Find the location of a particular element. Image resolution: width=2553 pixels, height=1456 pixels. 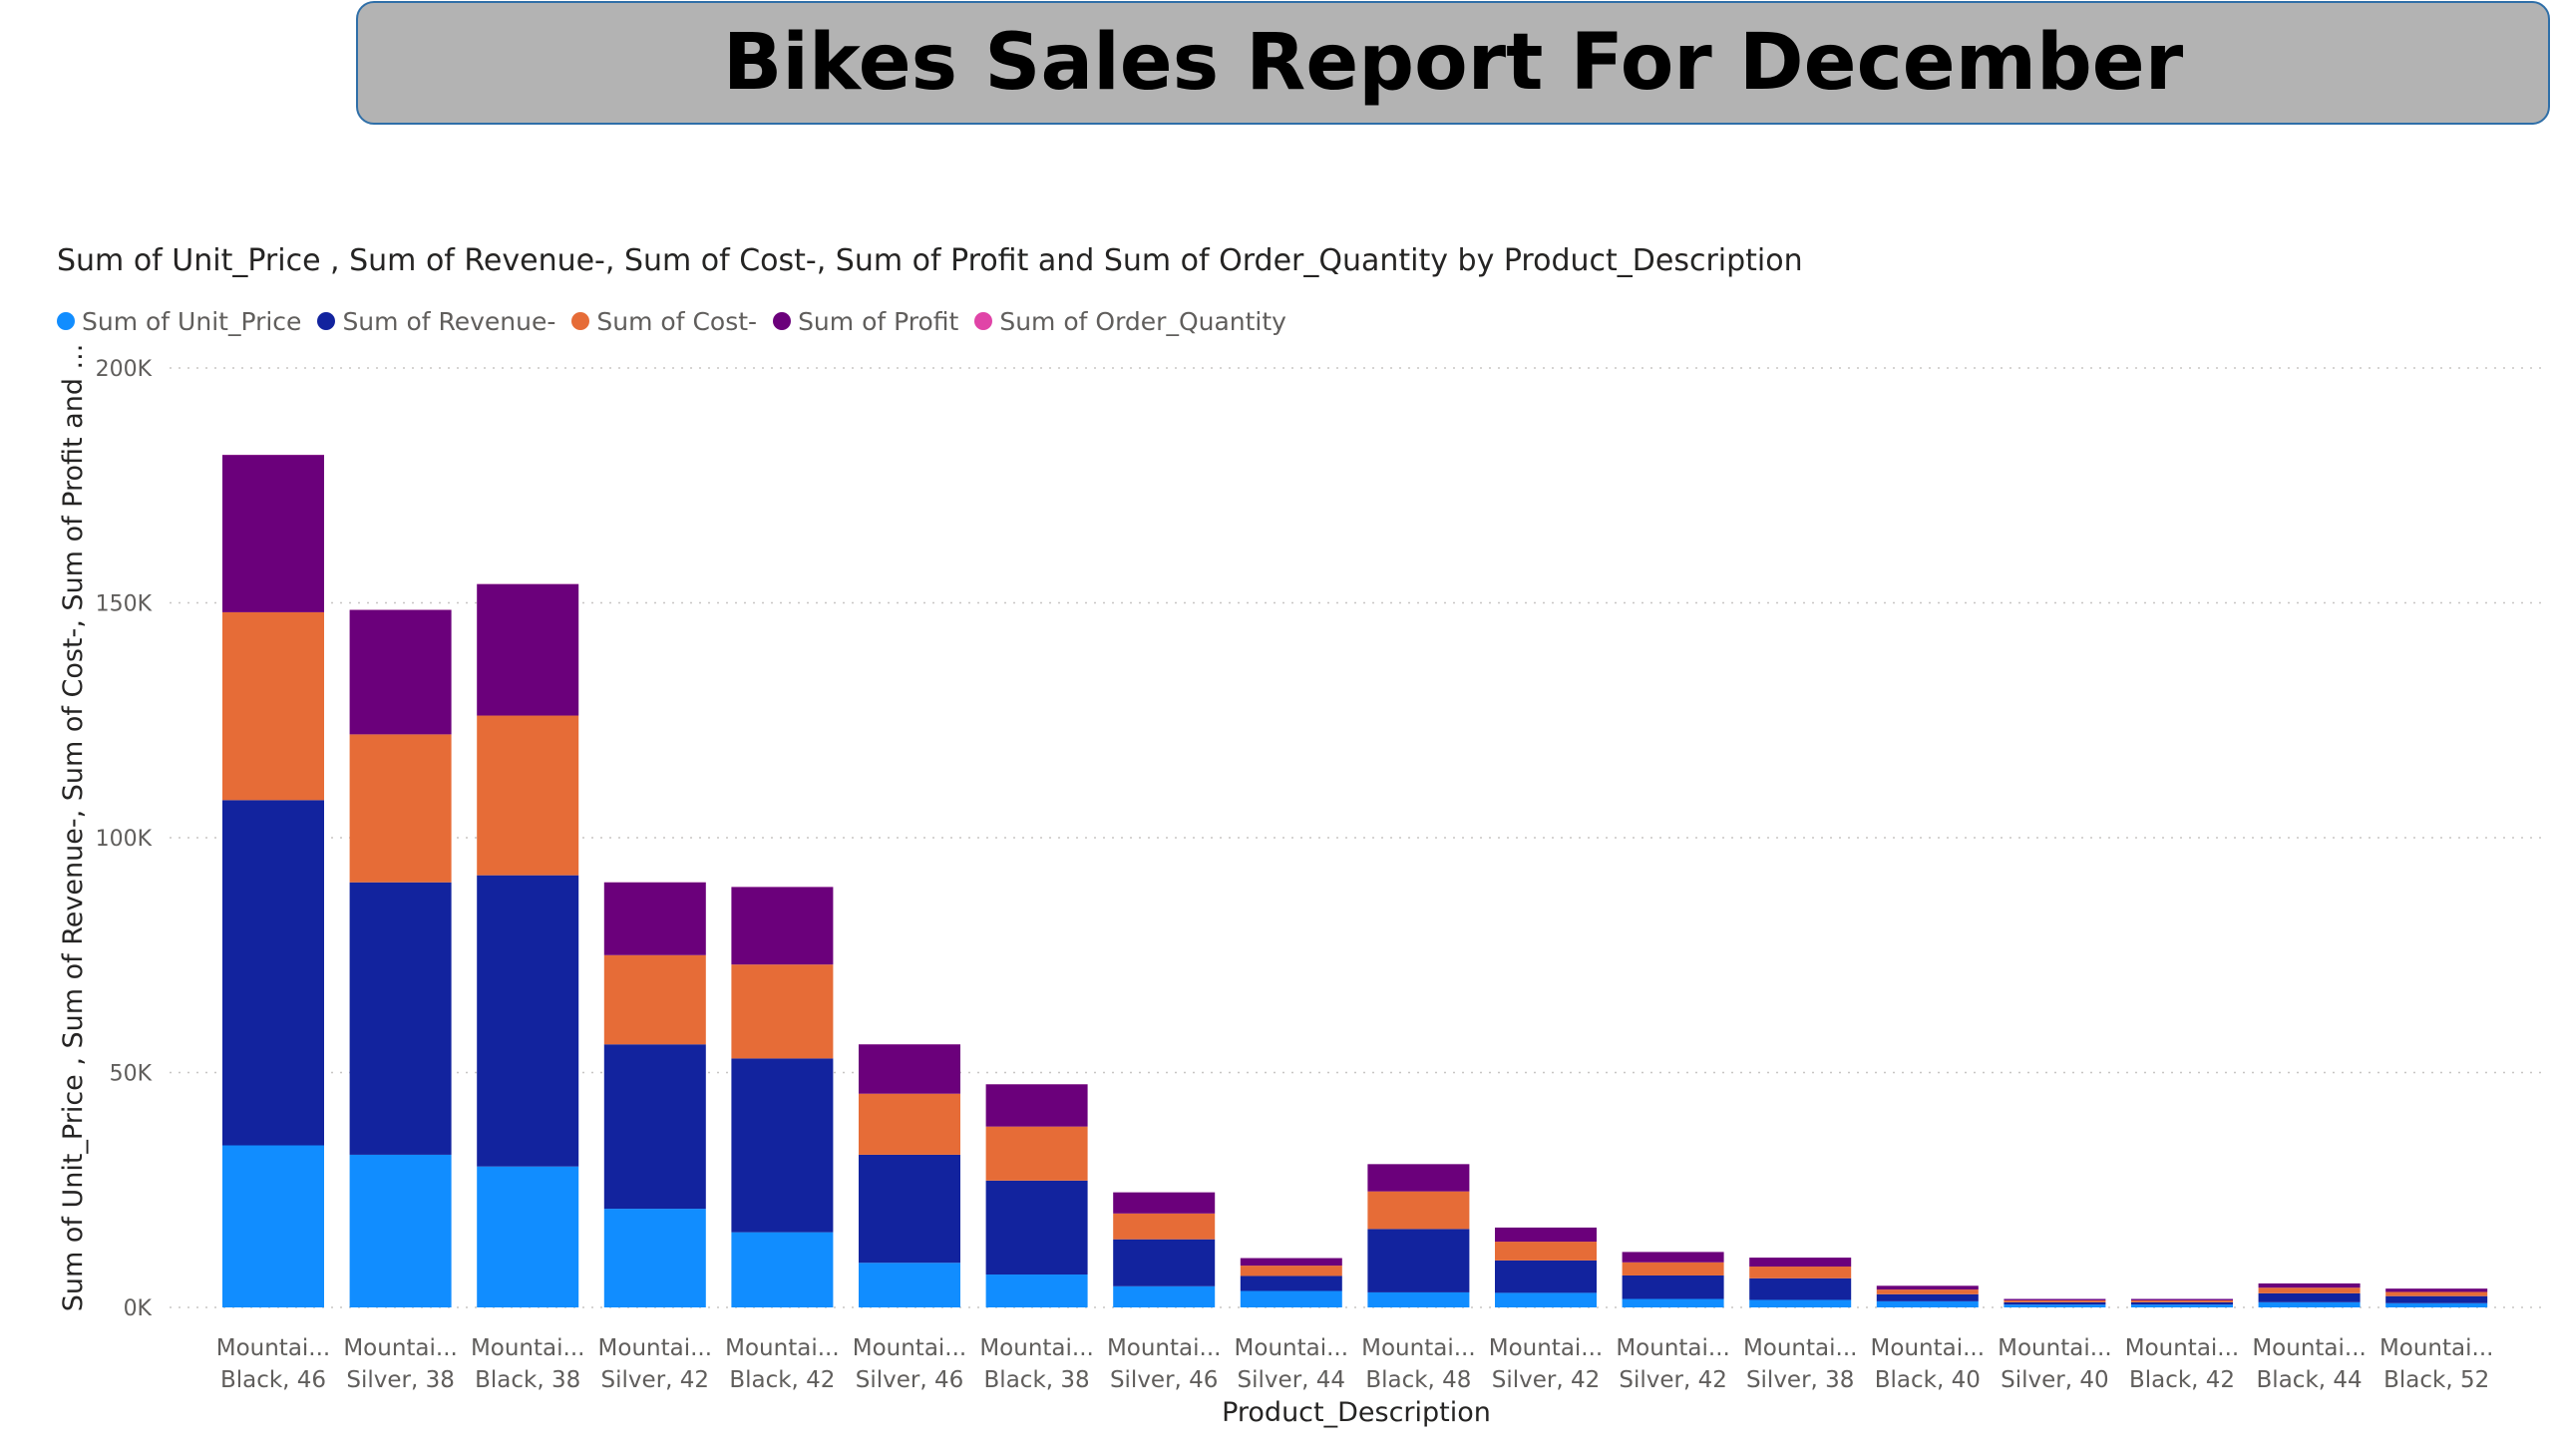

x-axis-title: Product_Description is located at coordinates (1357, 1412).